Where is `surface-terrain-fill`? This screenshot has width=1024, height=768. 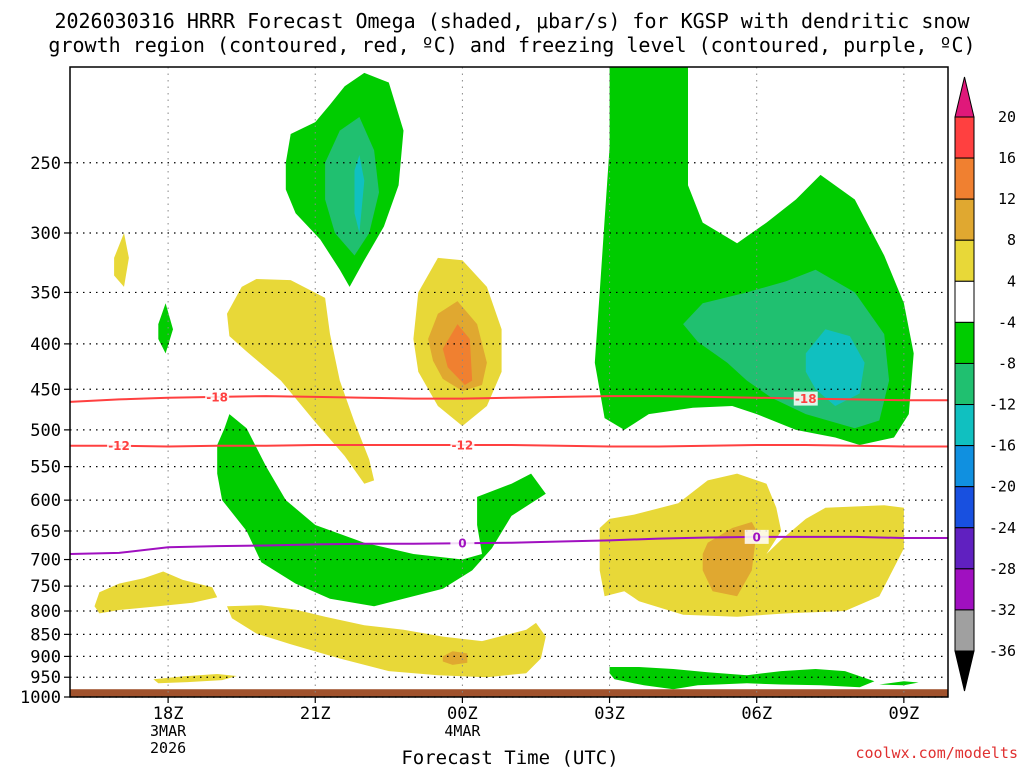 surface-terrain-fill is located at coordinates (509, 693).